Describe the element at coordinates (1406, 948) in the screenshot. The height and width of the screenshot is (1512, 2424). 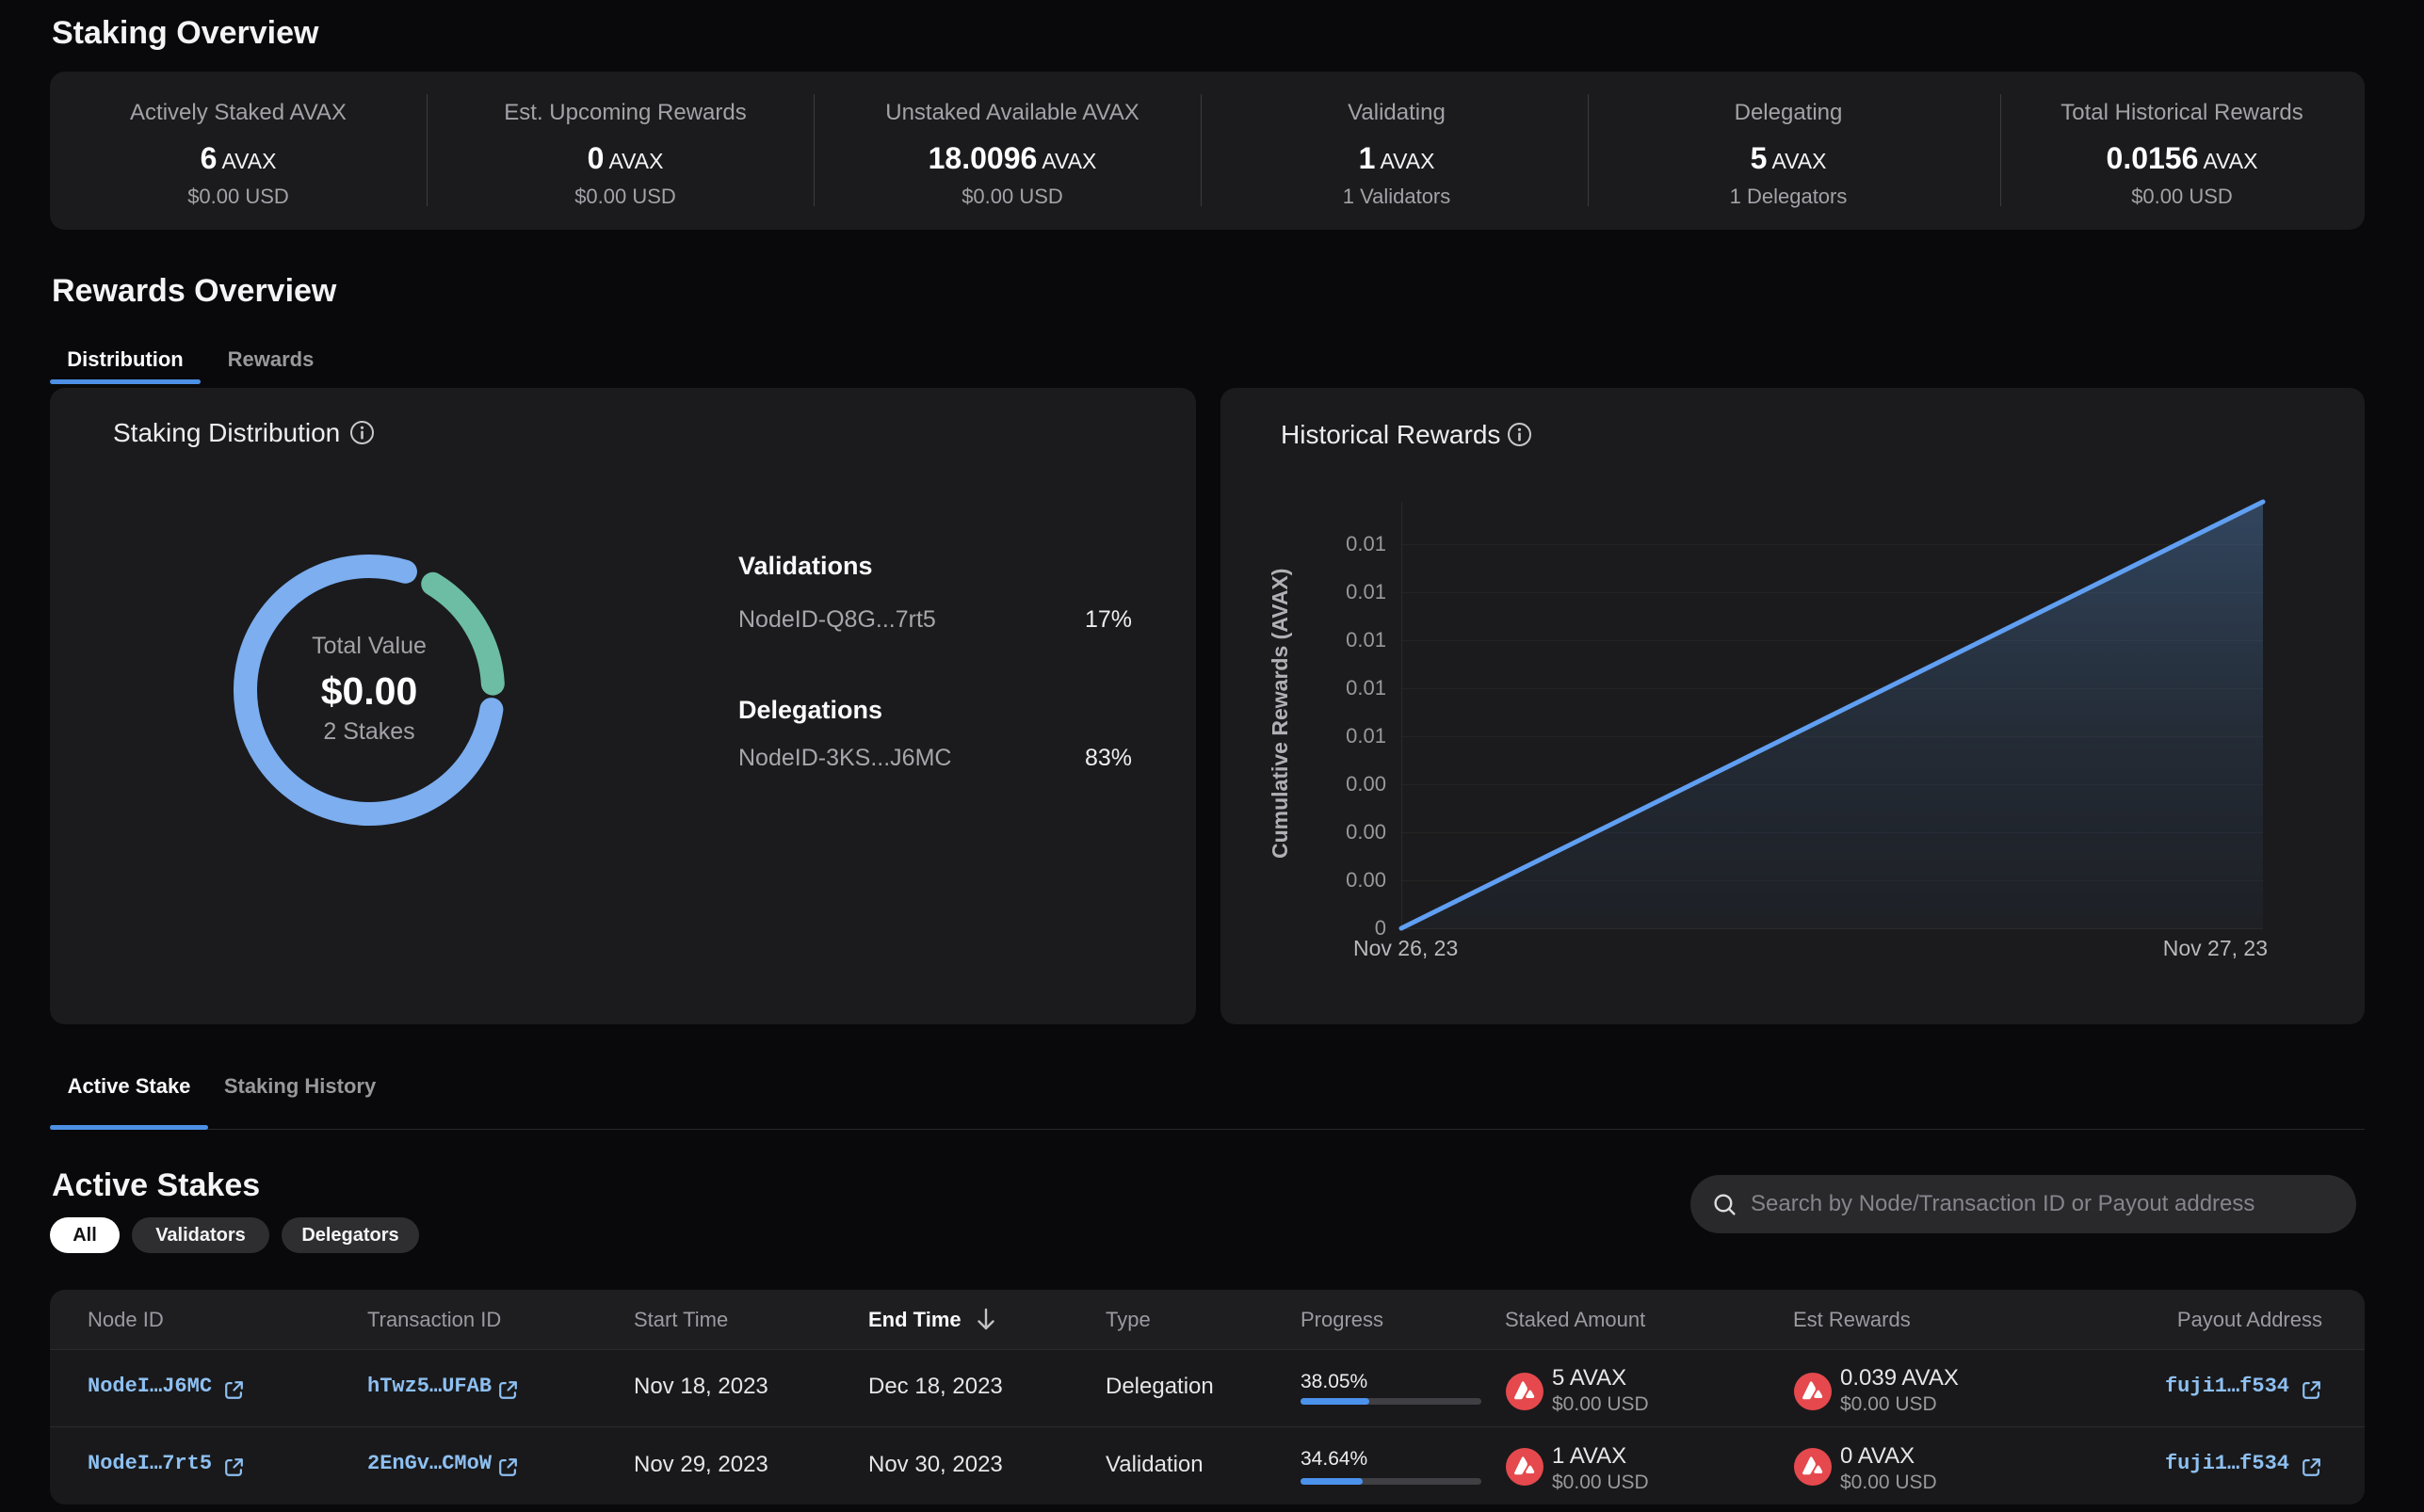
I see `svg-text: Nov 26, 23` at that location.